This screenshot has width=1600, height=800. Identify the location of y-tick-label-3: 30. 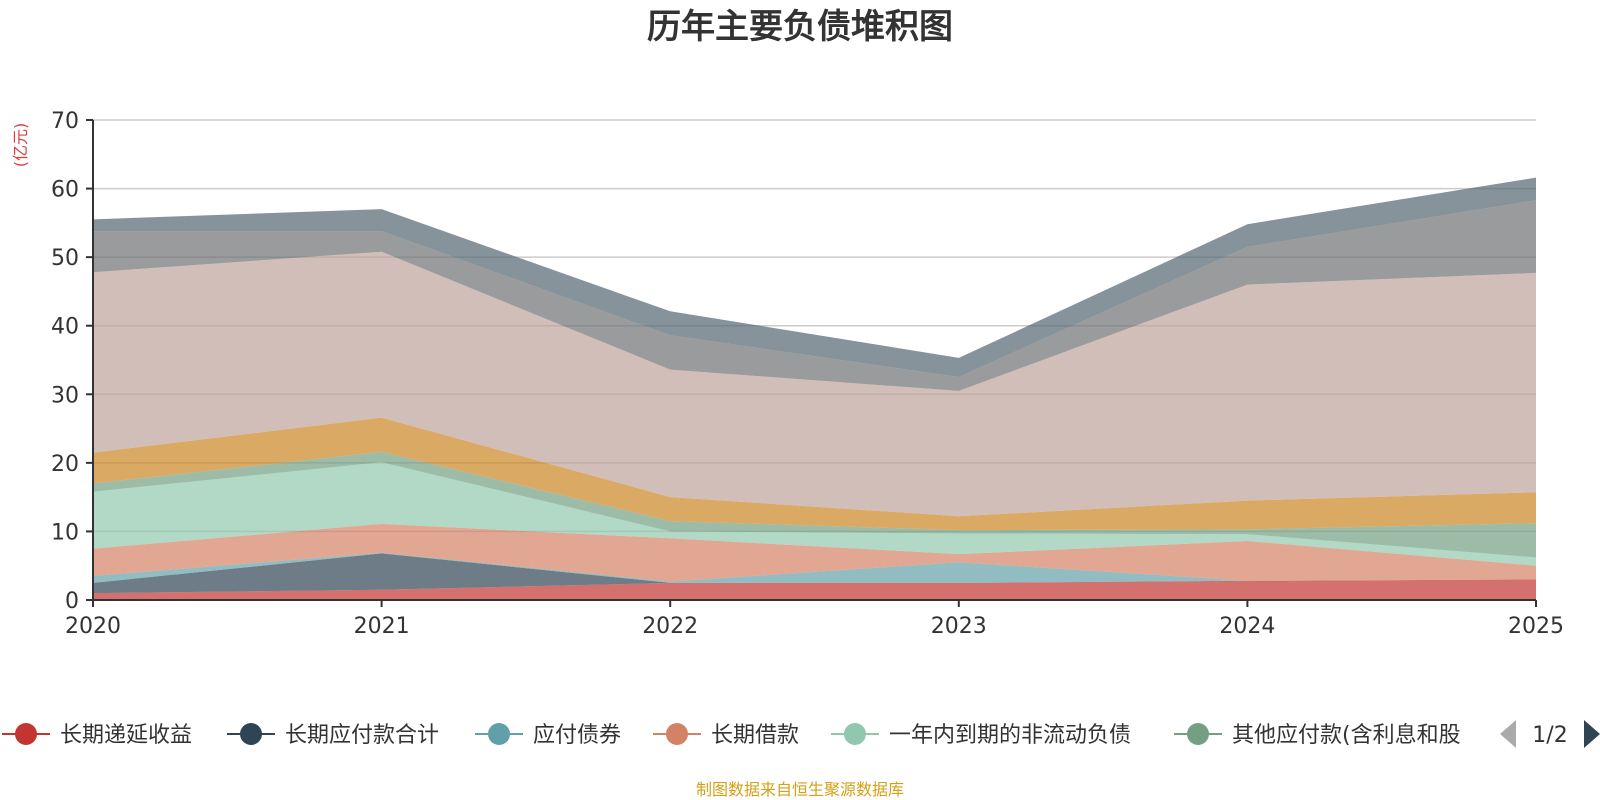
(65, 395).